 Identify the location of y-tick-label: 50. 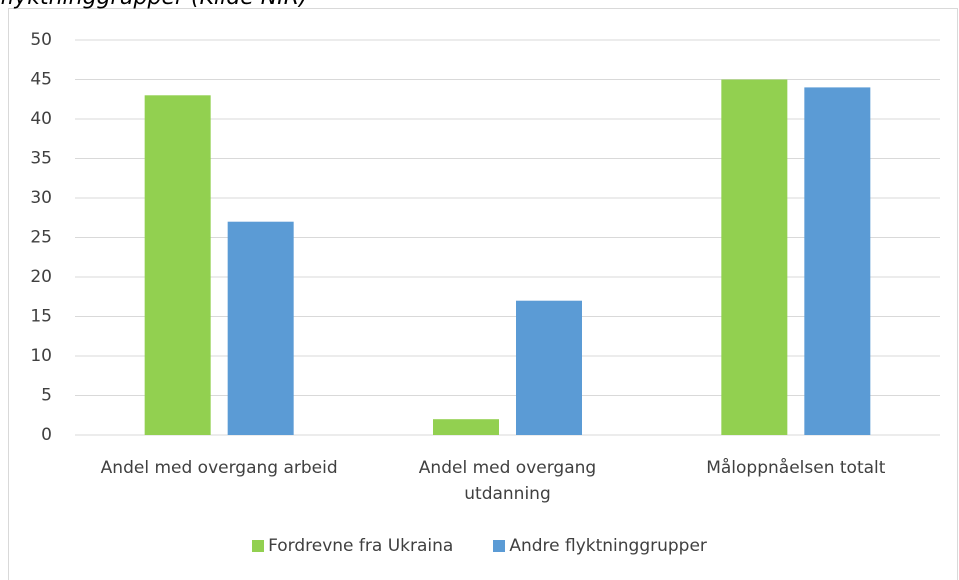
(41, 40).